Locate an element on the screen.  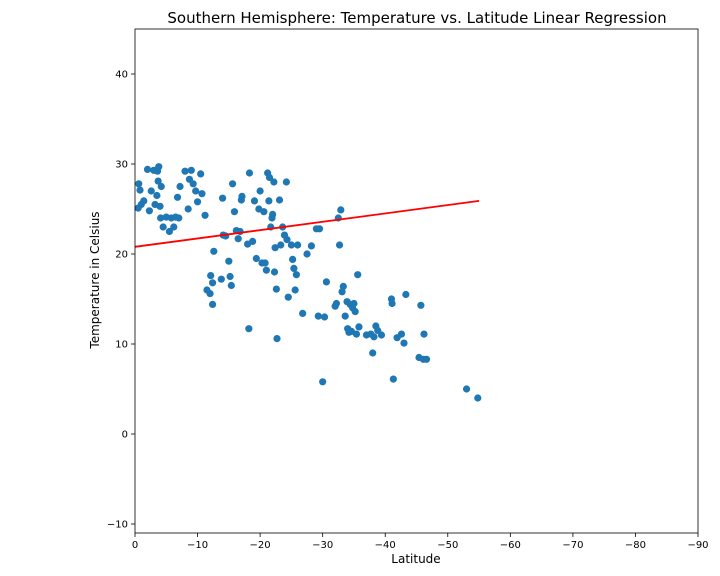
x-tick-label: −30 is located at coordinates (322, 545).